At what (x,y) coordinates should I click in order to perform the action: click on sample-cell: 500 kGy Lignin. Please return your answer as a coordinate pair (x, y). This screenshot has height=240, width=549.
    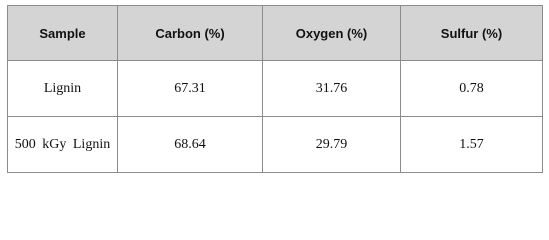
    Looking at the image, I should click on (62, 144).